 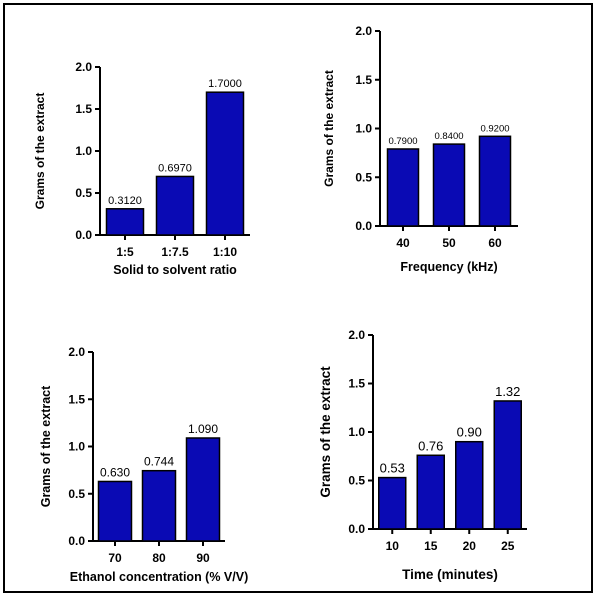 I want to click on x-tick-label: 80, so click(x=159, y=558).